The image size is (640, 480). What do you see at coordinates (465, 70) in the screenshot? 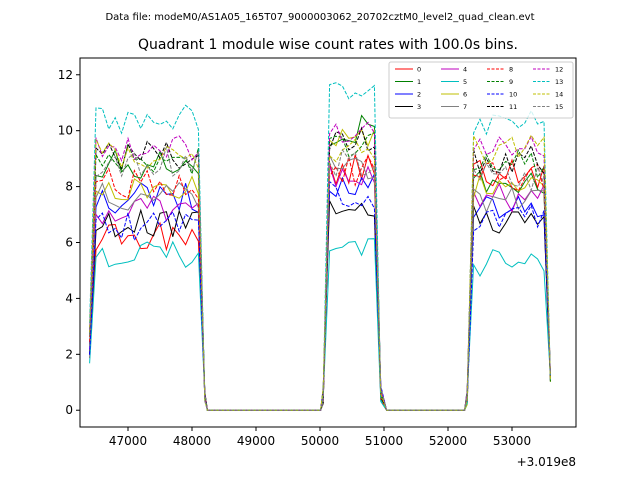
I see `legend-label: 4` at bounding box center [465, 70].